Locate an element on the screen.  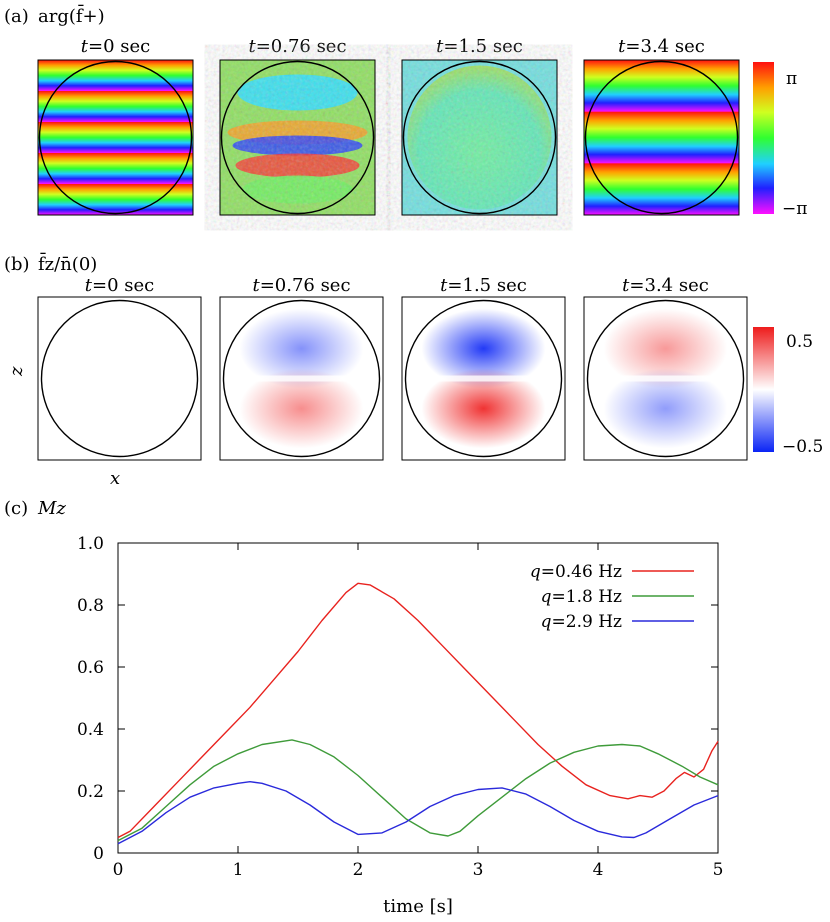
axis-z-label: z is located at coordinates (16, 371).